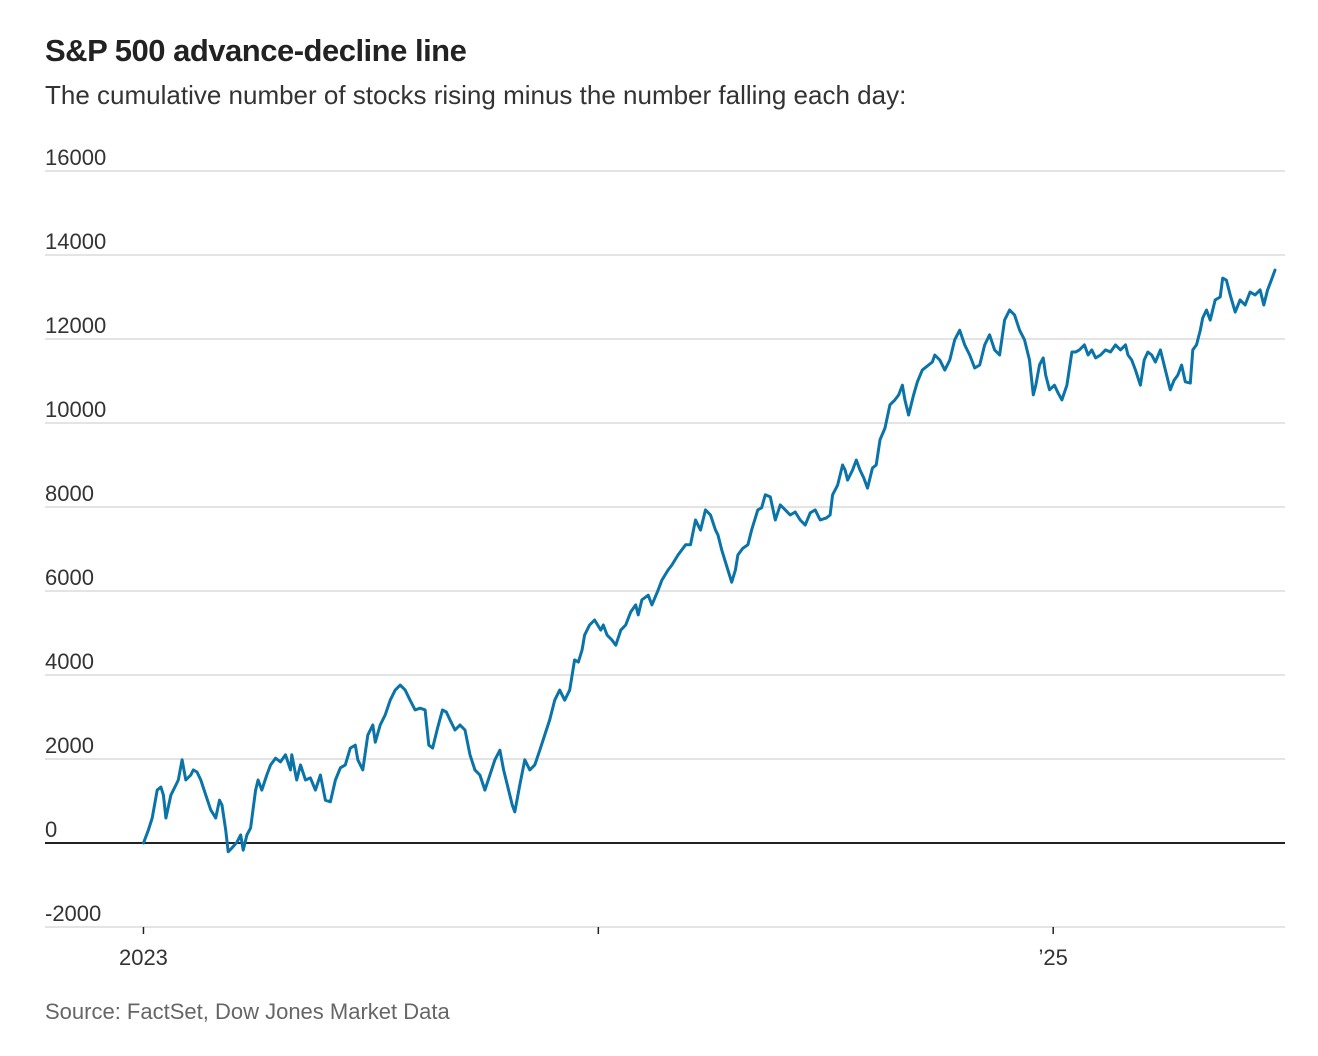 This screenshot has width=1318, height=1056. What do you see at coordinates (75, 241) in the screenshot?
I see `y-tick-label: 14000` at bounding box center [75, 241].